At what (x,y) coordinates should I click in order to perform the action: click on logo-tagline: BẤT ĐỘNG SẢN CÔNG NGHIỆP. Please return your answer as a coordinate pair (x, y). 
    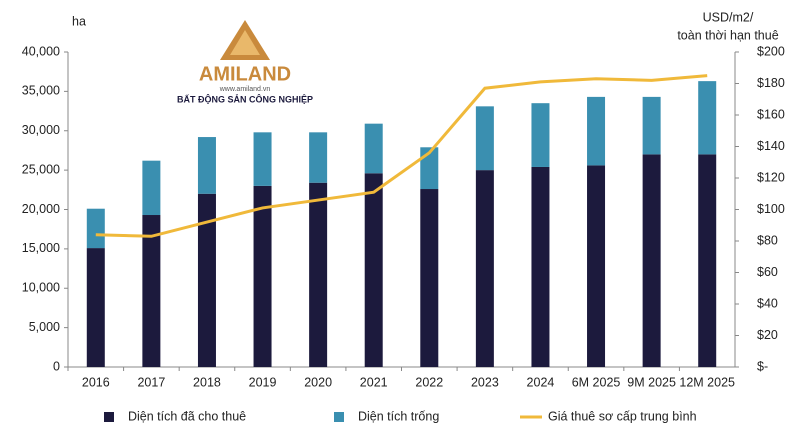
    Looking at the image, I should click on (245, 98).